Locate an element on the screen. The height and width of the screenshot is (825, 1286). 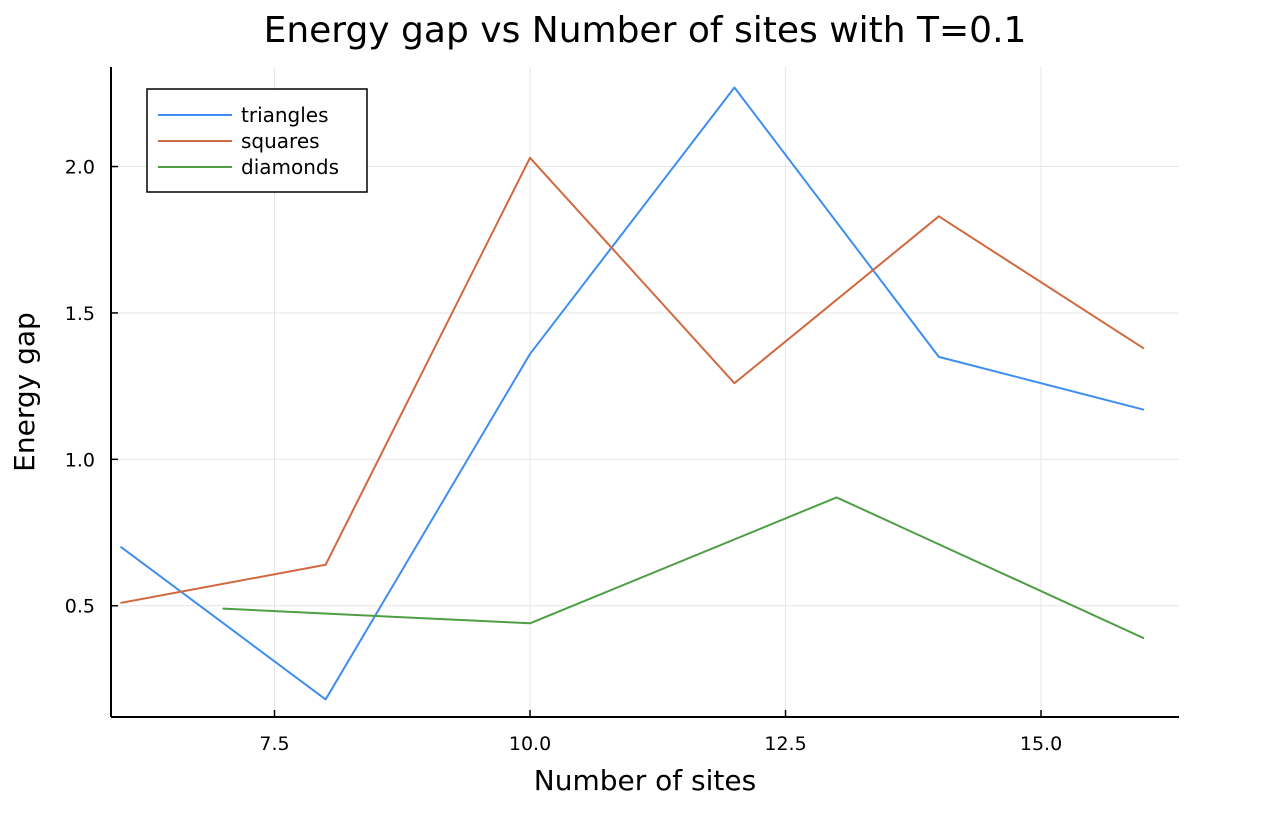
y-tick-label: 1.5 is located at coordinates (80, 314).